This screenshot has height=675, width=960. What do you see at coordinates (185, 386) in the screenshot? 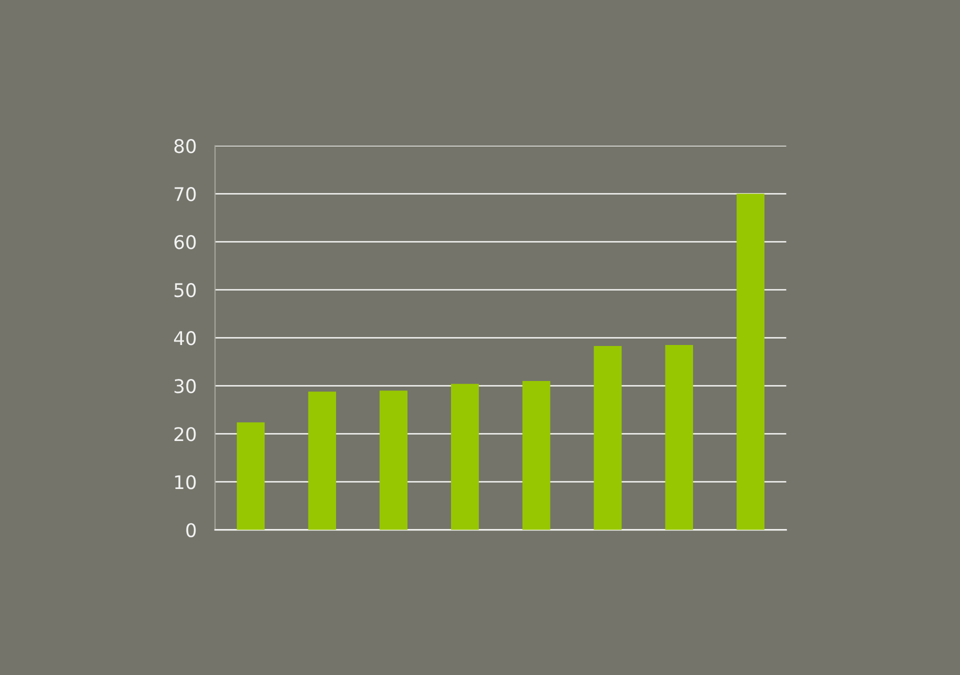
I see `y-tick-label: 30` at bounding box center [185, 386].